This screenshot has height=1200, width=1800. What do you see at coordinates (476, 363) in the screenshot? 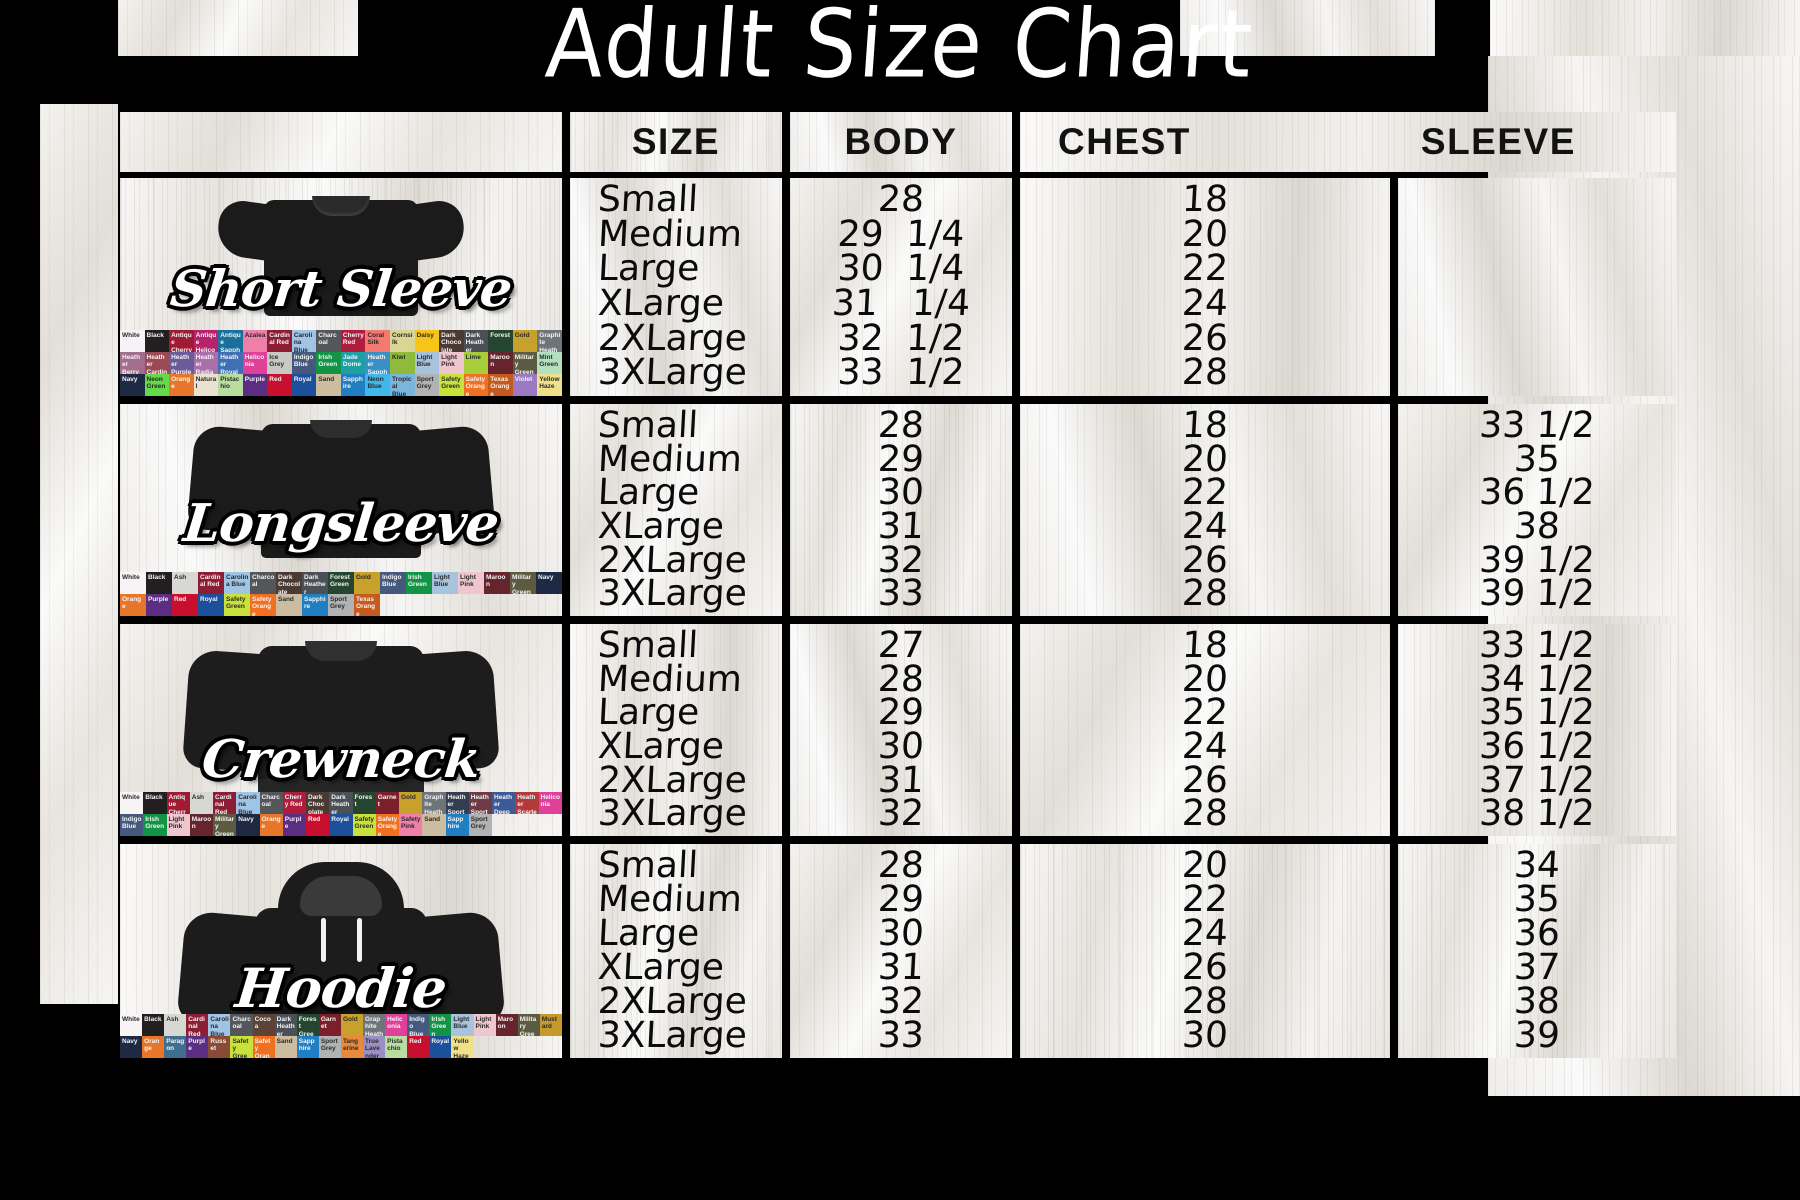
I see `color-swatch: Lime` at bounding box center [476, 363].